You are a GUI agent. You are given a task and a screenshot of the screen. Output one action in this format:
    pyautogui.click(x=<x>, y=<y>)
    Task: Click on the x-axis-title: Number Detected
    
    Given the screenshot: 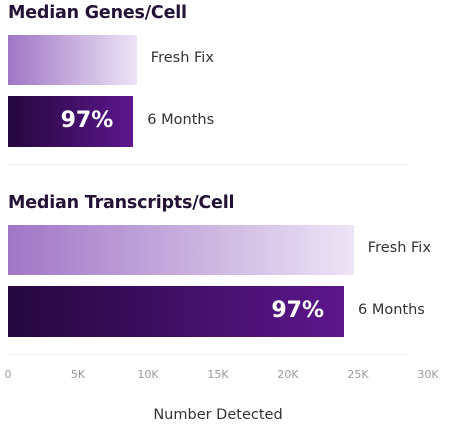 What is the action you would take?
    pyautogui.click(x=218, y=415)
    